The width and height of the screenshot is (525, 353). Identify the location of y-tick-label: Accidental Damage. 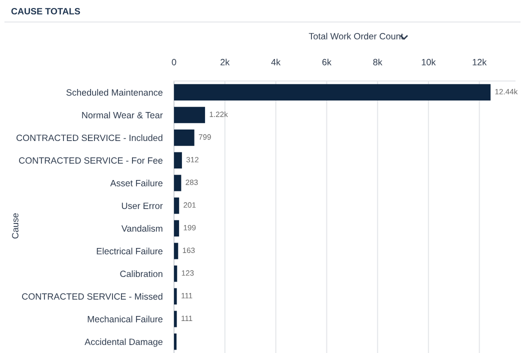
(123, 342).